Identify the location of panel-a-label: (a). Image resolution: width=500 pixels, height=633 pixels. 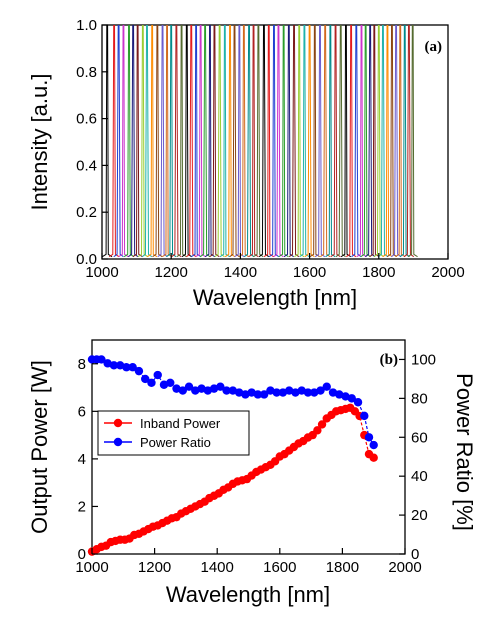
(434, 47).